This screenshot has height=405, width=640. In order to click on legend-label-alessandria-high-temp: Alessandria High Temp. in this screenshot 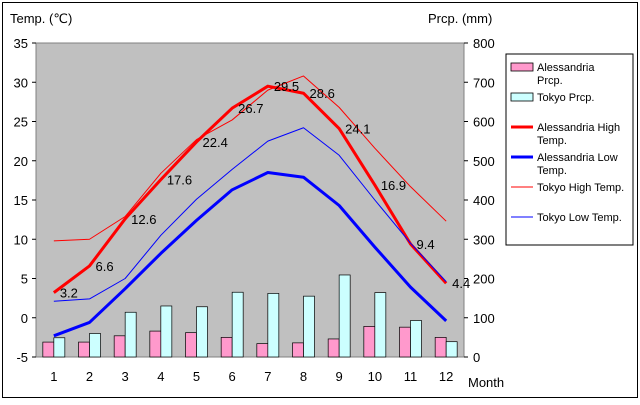, I will do `click(578, 134)`.